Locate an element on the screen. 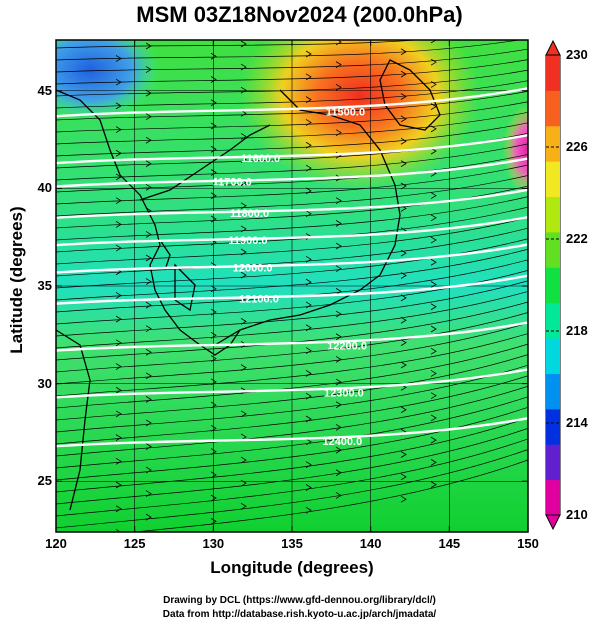 The height and width of the screenshot is (625, 599). x-tick-label: 120 is located at coordinates (56, 543).